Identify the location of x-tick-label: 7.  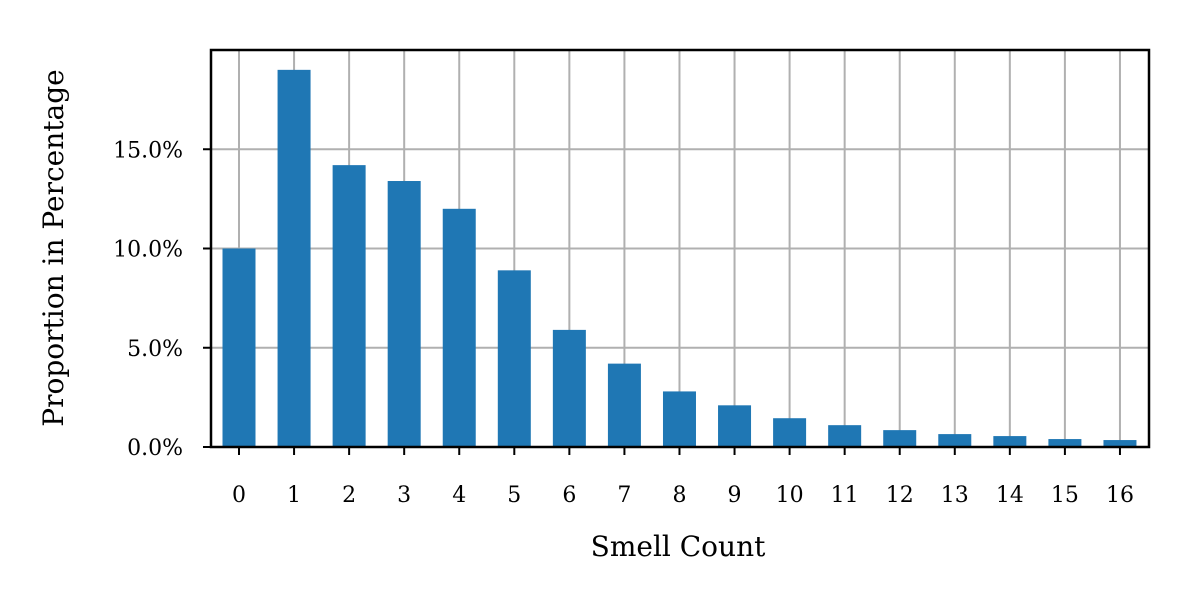
(624, 495).